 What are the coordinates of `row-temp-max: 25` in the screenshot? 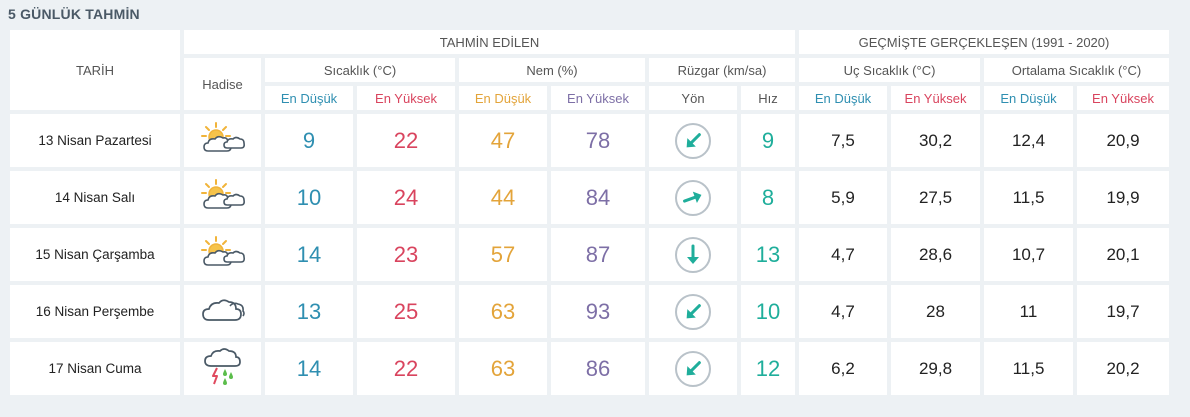 It's located at (406, 311).